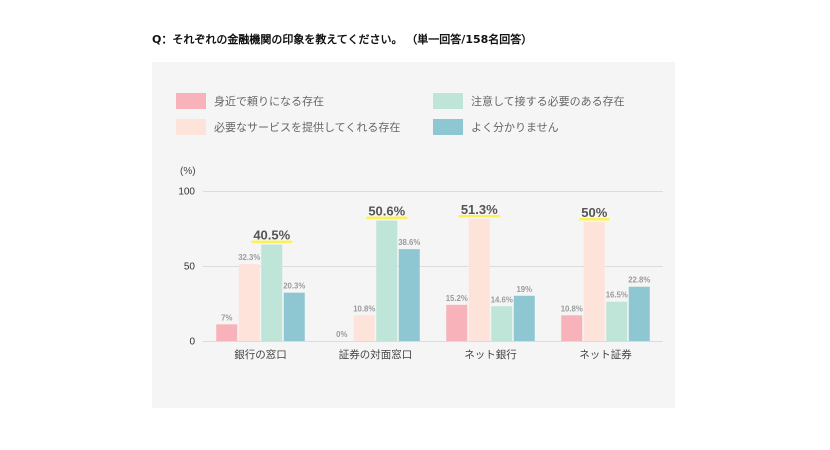 The height and width of the screenshot is (450, 830). What do you see at coordinates (515, 127) in the screenshot?
I see `legend-label-3: よく分かりません` at bounding box center [515, 127].